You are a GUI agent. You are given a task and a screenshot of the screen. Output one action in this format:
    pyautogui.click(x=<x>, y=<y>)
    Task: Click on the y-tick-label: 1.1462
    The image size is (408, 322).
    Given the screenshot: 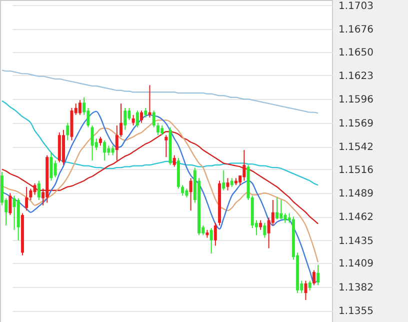 What is the action you would take?
    pyautogui.click(x=356, y=218)
    